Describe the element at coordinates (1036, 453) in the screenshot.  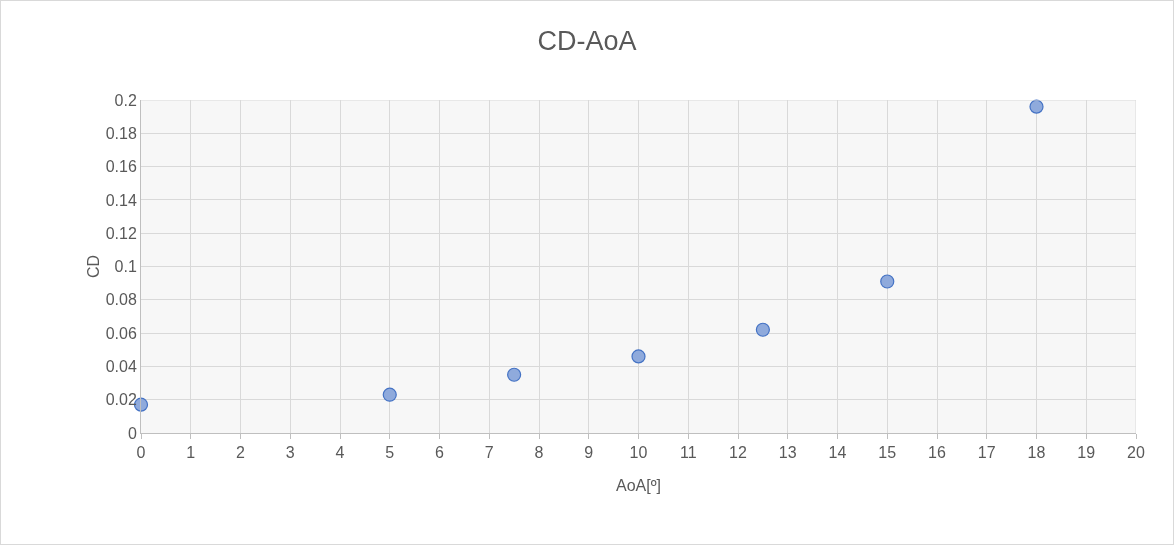
I see `x-tick-label: 18` at that location.